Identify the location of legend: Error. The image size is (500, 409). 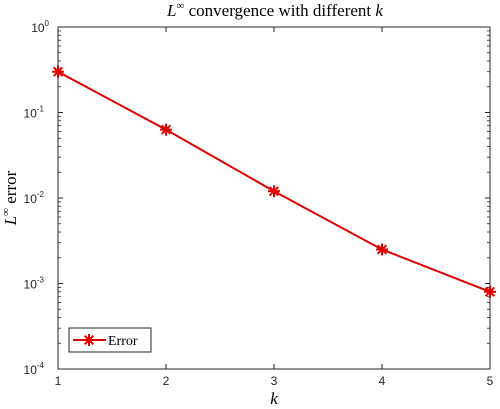
(110, 340).